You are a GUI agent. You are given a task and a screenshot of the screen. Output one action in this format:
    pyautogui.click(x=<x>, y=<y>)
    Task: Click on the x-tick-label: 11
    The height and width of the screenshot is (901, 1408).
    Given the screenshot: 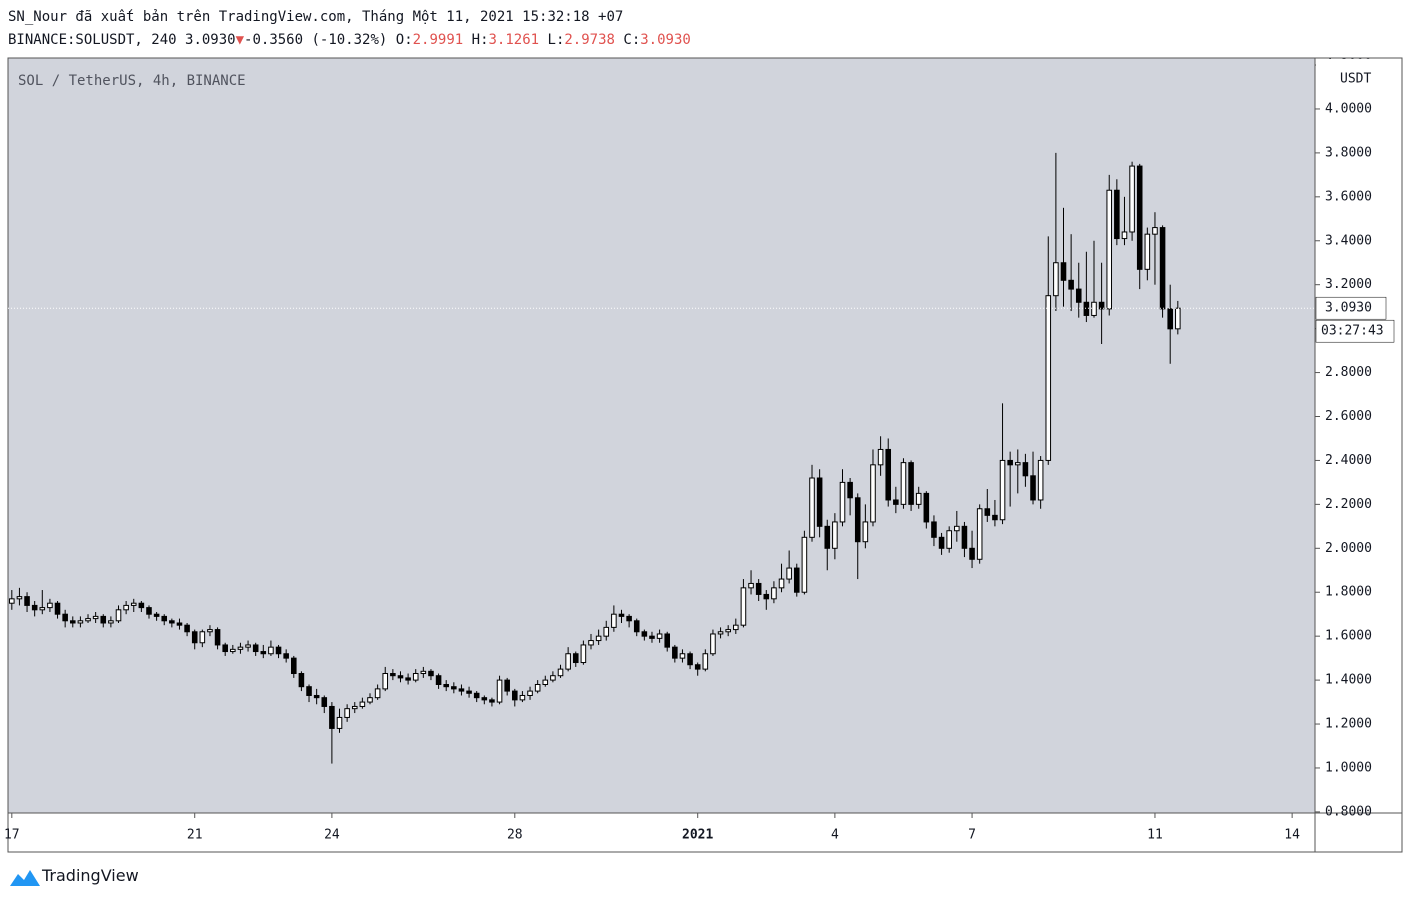 What is the action you would take?
    pyautogui.click(x=1155, y=835)
    